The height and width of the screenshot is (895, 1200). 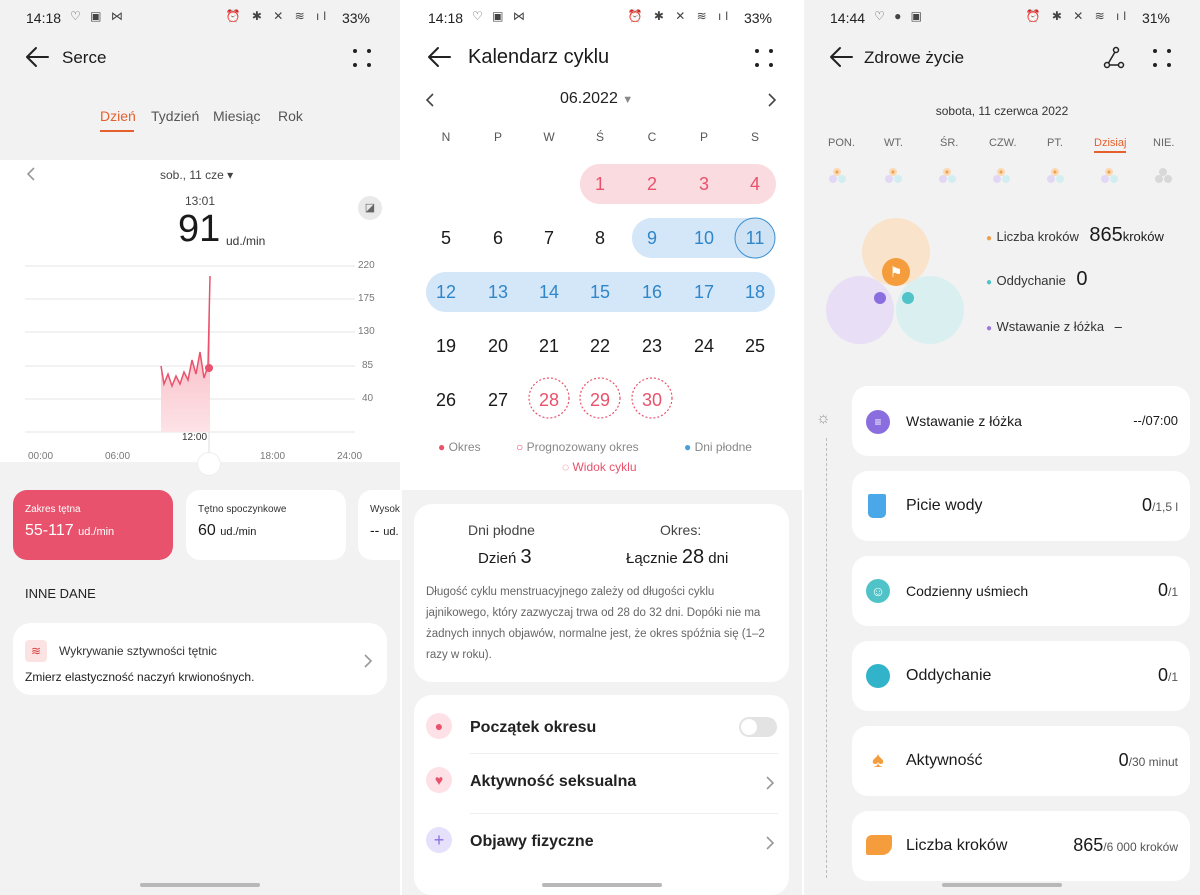 I want to click on calendar-day: 20, so click(x=498, y=346).